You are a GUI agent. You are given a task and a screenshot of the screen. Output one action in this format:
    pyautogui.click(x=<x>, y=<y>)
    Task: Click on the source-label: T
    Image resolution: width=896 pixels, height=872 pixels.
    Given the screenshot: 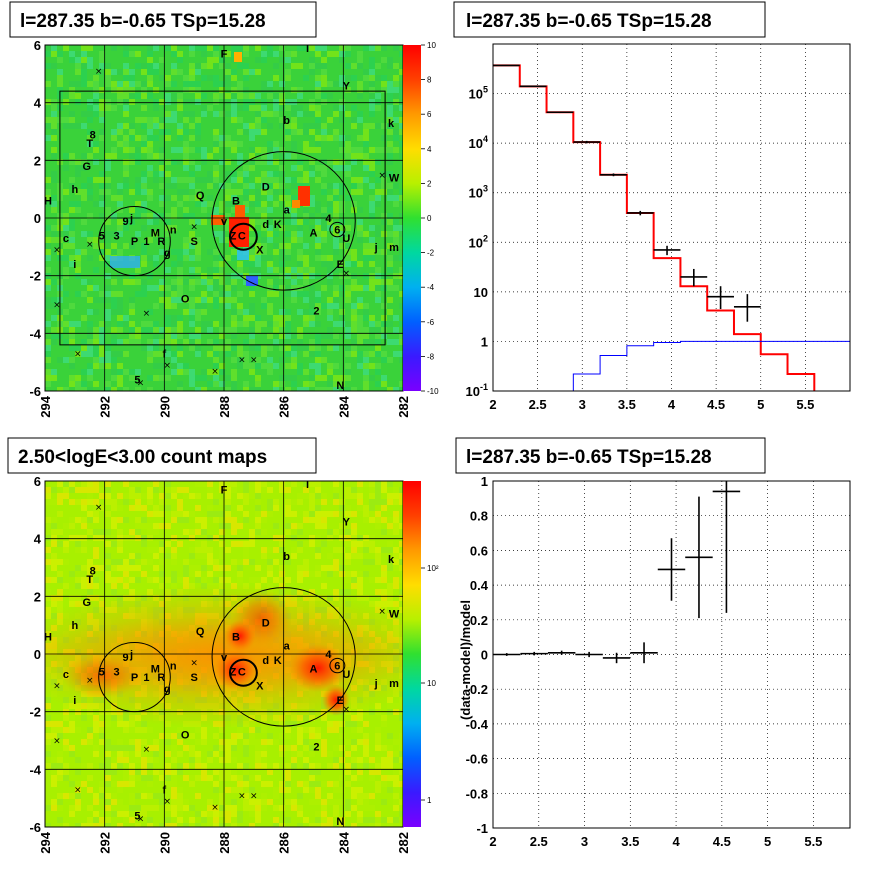 What is the action you would take?
    pyautogui.click(x=89, y=144)
    